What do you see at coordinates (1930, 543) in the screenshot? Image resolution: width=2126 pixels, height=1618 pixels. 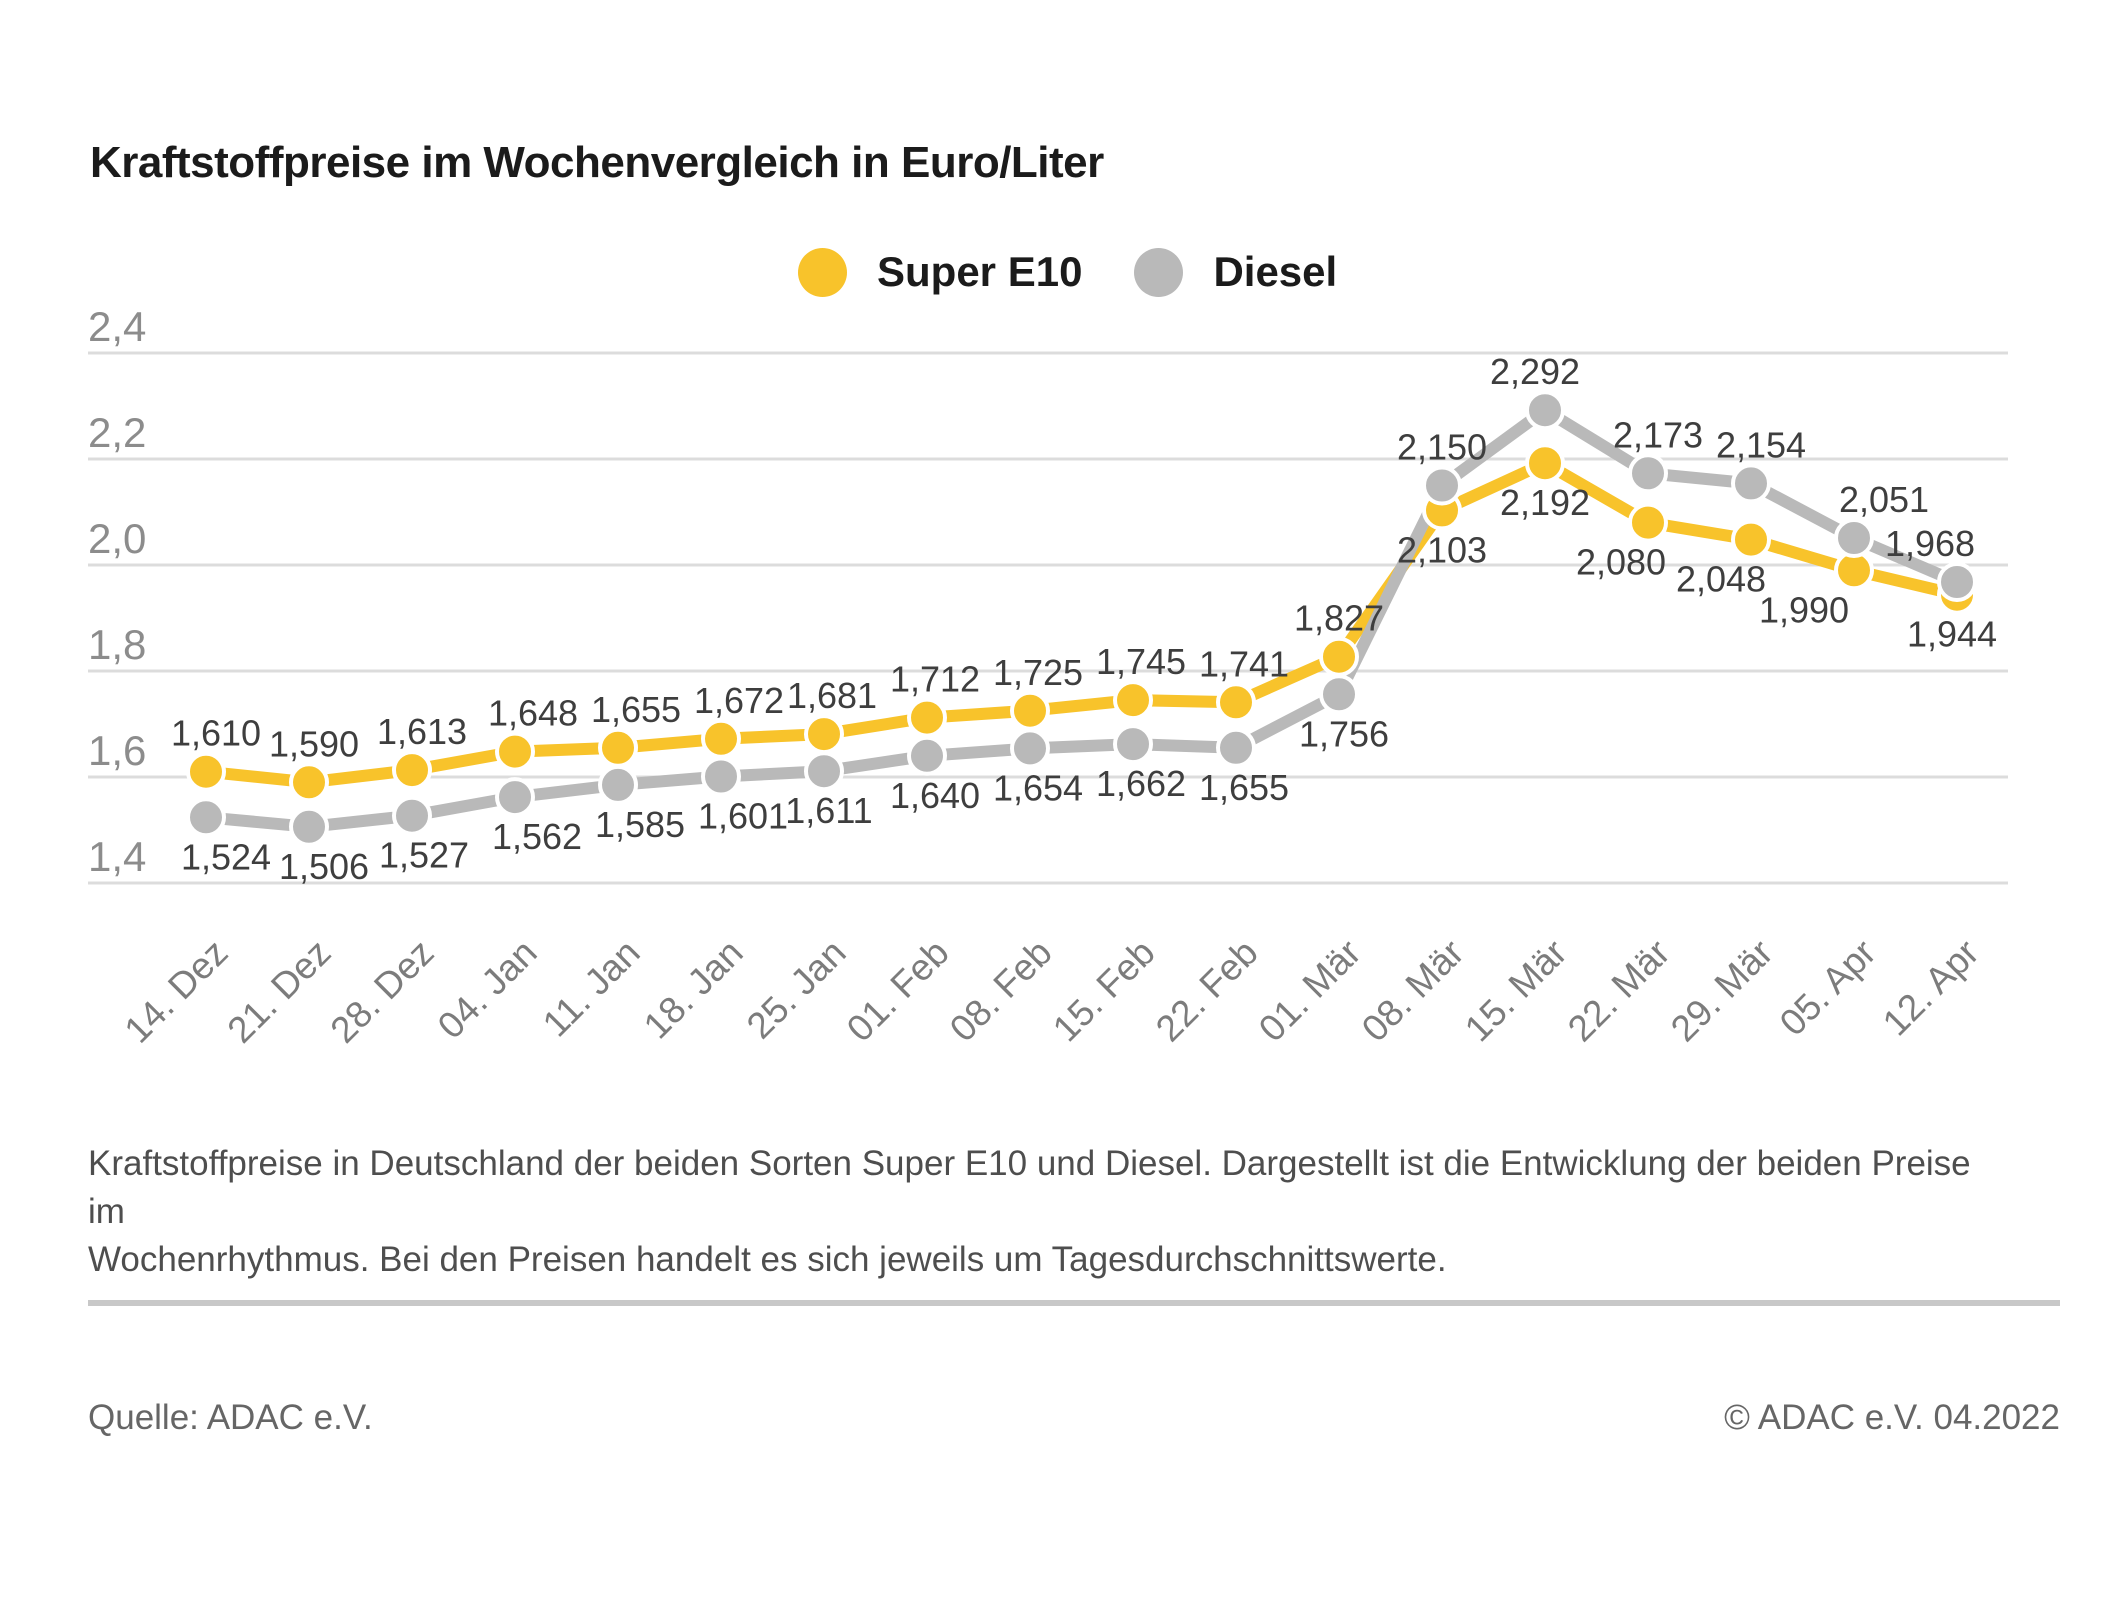 I see `data-label: 1,968` at bounding box center [1930, 543].